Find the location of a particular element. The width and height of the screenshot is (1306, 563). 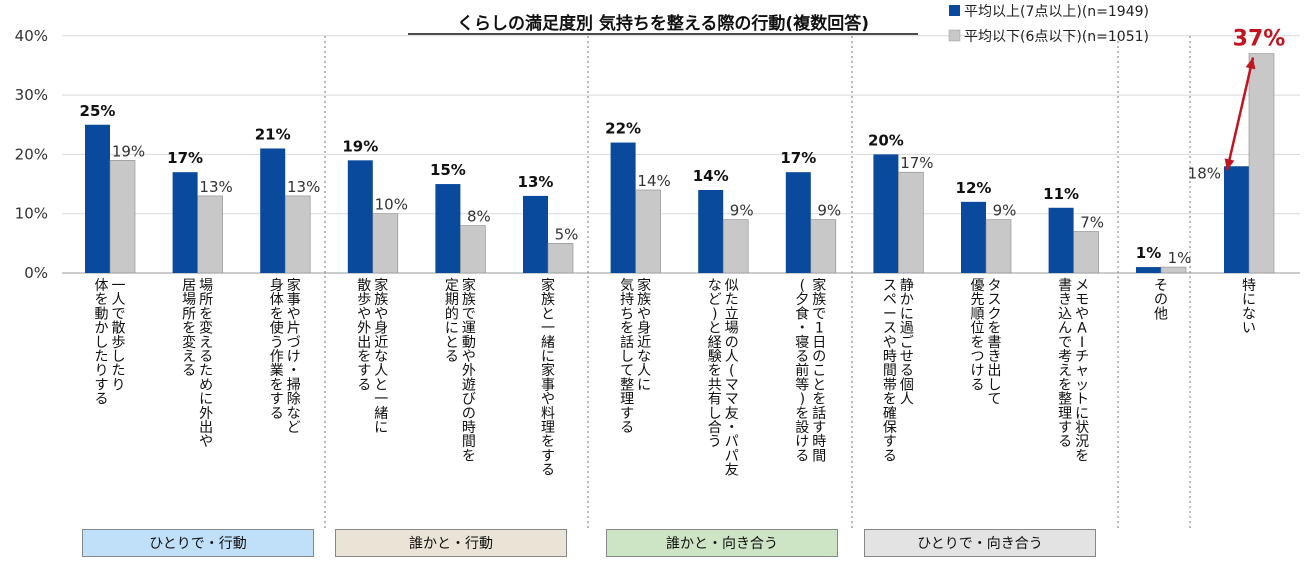

group-label-box: 誰かと・行動 is located at coordinates (451, 543).